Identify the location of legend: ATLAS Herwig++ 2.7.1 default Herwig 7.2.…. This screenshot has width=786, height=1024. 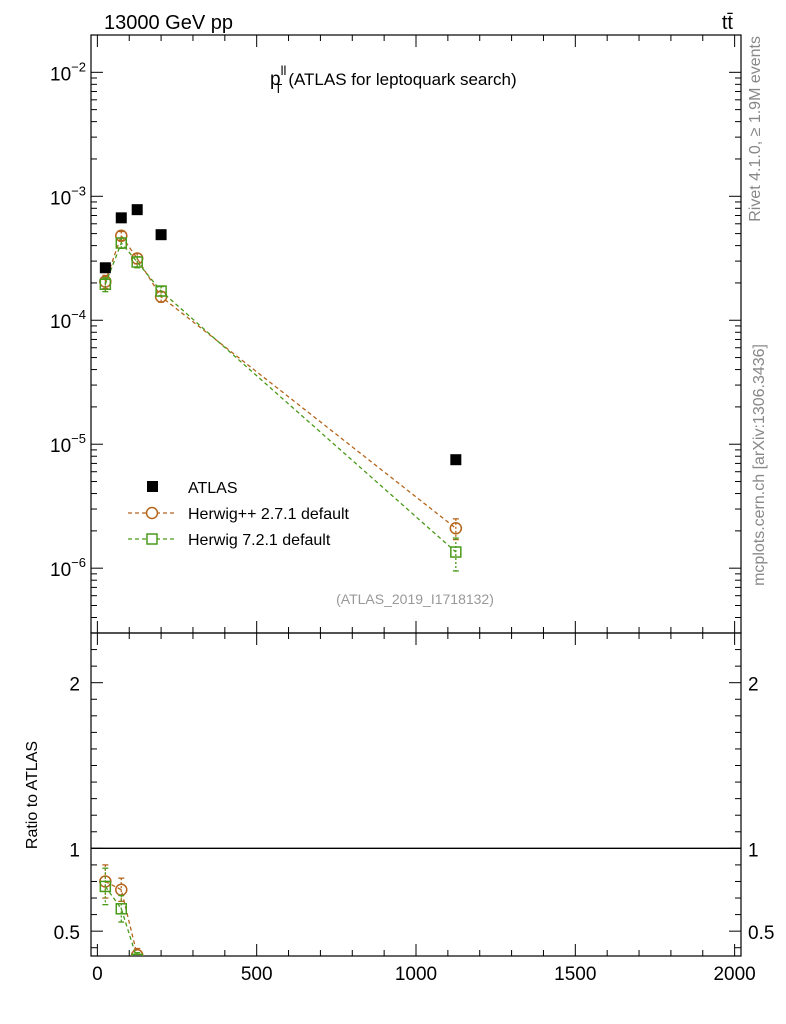
(239, 514).